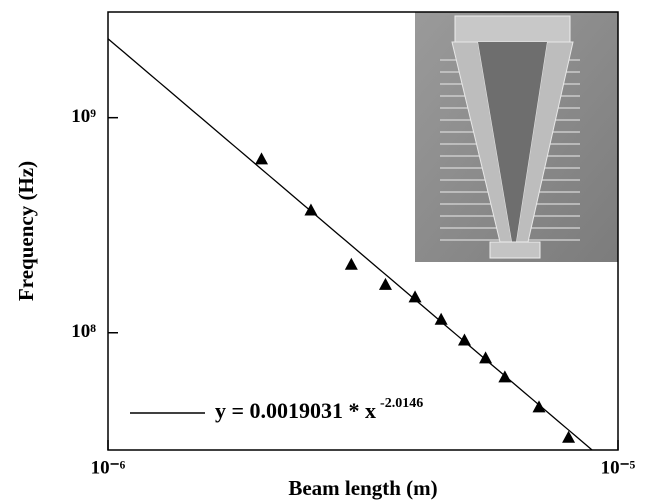 Image resolution: width=648 pixels, height=500 pixels. I want to click on x-tick-label: 10⁻⁵, so click(618, 467).